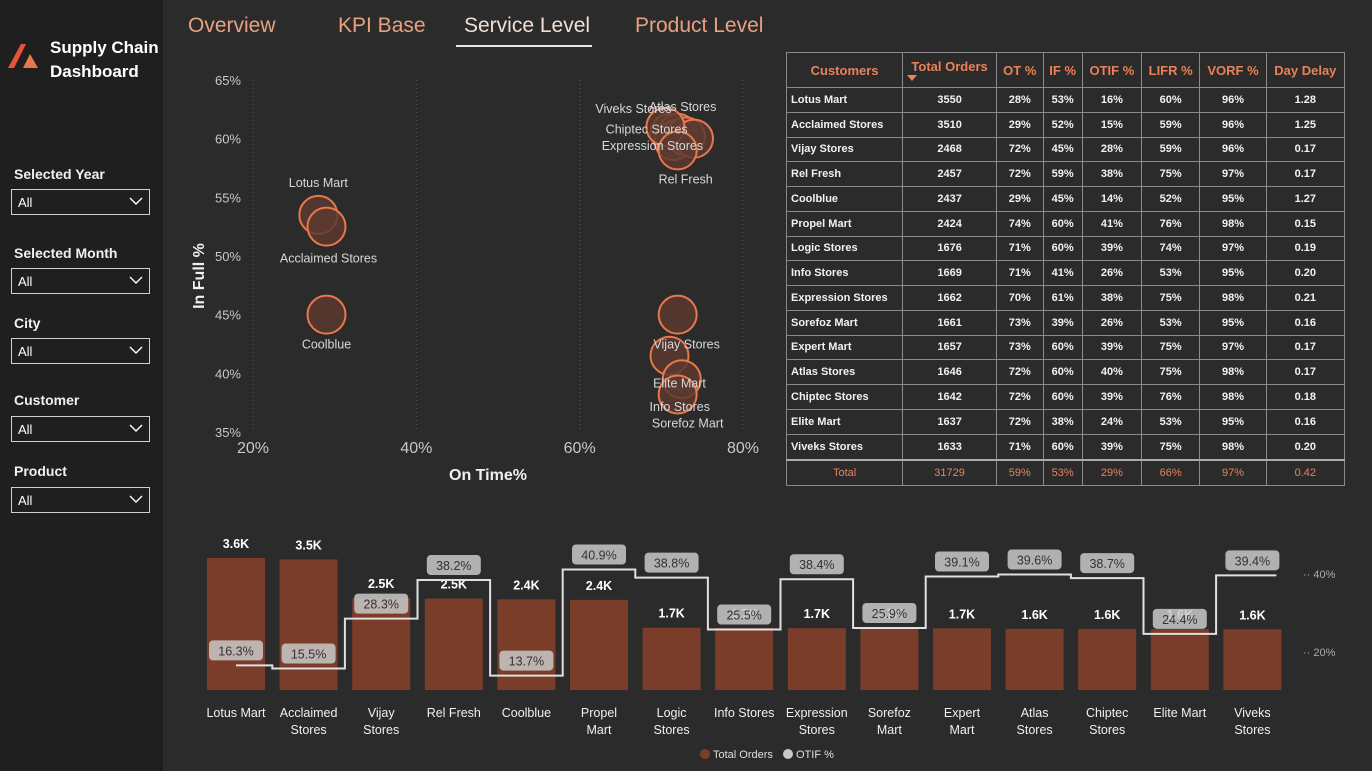 The image size is (1372, 771). What do you see at coordinates (23, 56) in the screenshot?
I see `logo-icon` at bounding box center [23, 56].